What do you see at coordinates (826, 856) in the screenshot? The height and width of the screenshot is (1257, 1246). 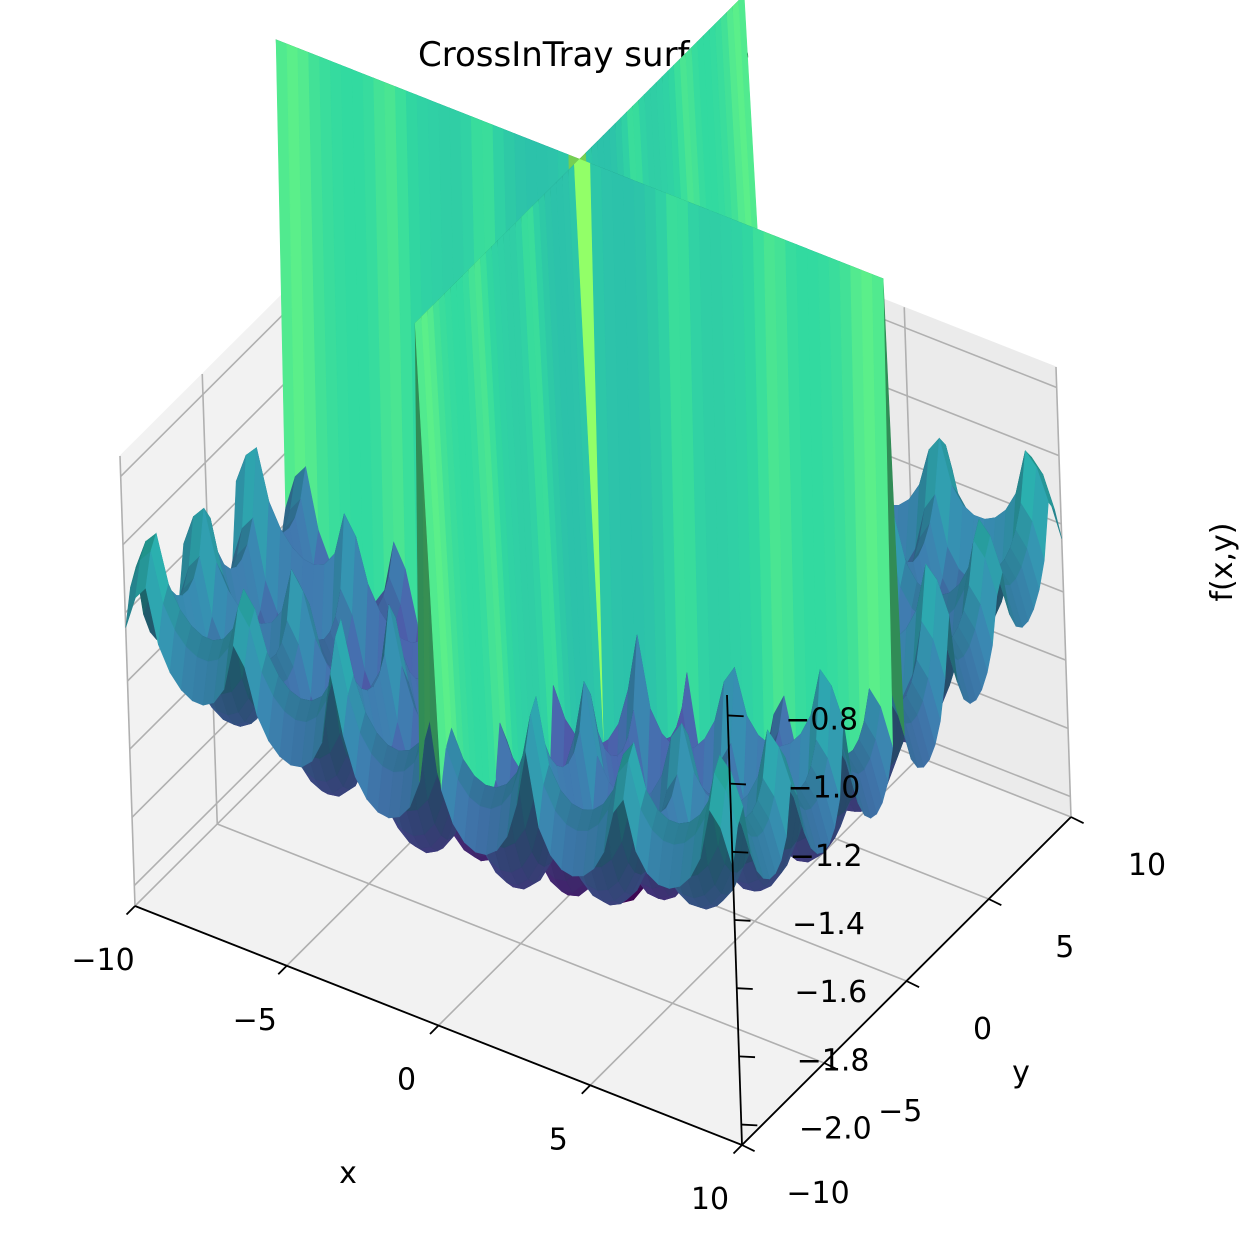 I see `z-tick-label: −1.2` at bounding box center [826, 856].